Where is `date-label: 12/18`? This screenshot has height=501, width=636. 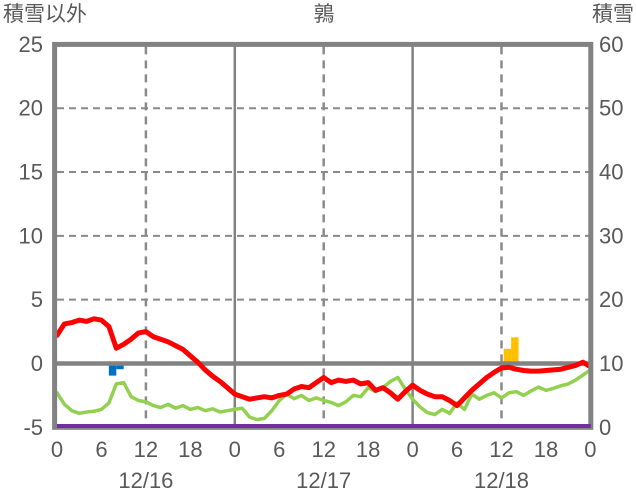 date-label: 12/18 is located at coordinates (501, 480).